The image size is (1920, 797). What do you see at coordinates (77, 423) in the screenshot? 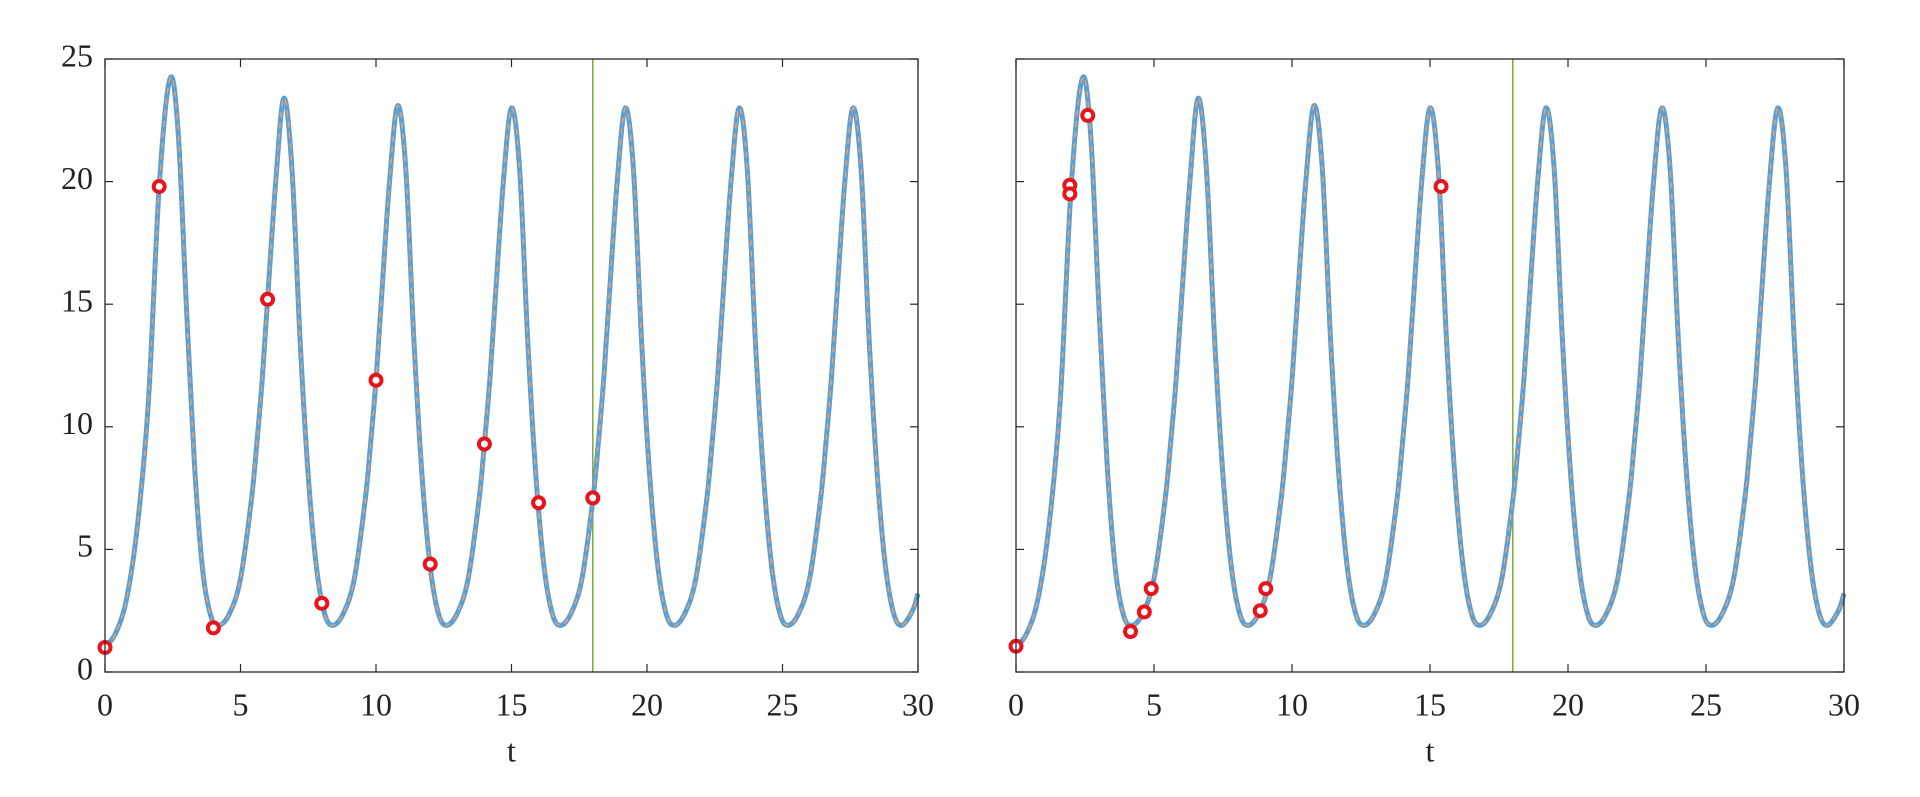
I see `y-tick-label: 10` at bounding box center [77, 423].